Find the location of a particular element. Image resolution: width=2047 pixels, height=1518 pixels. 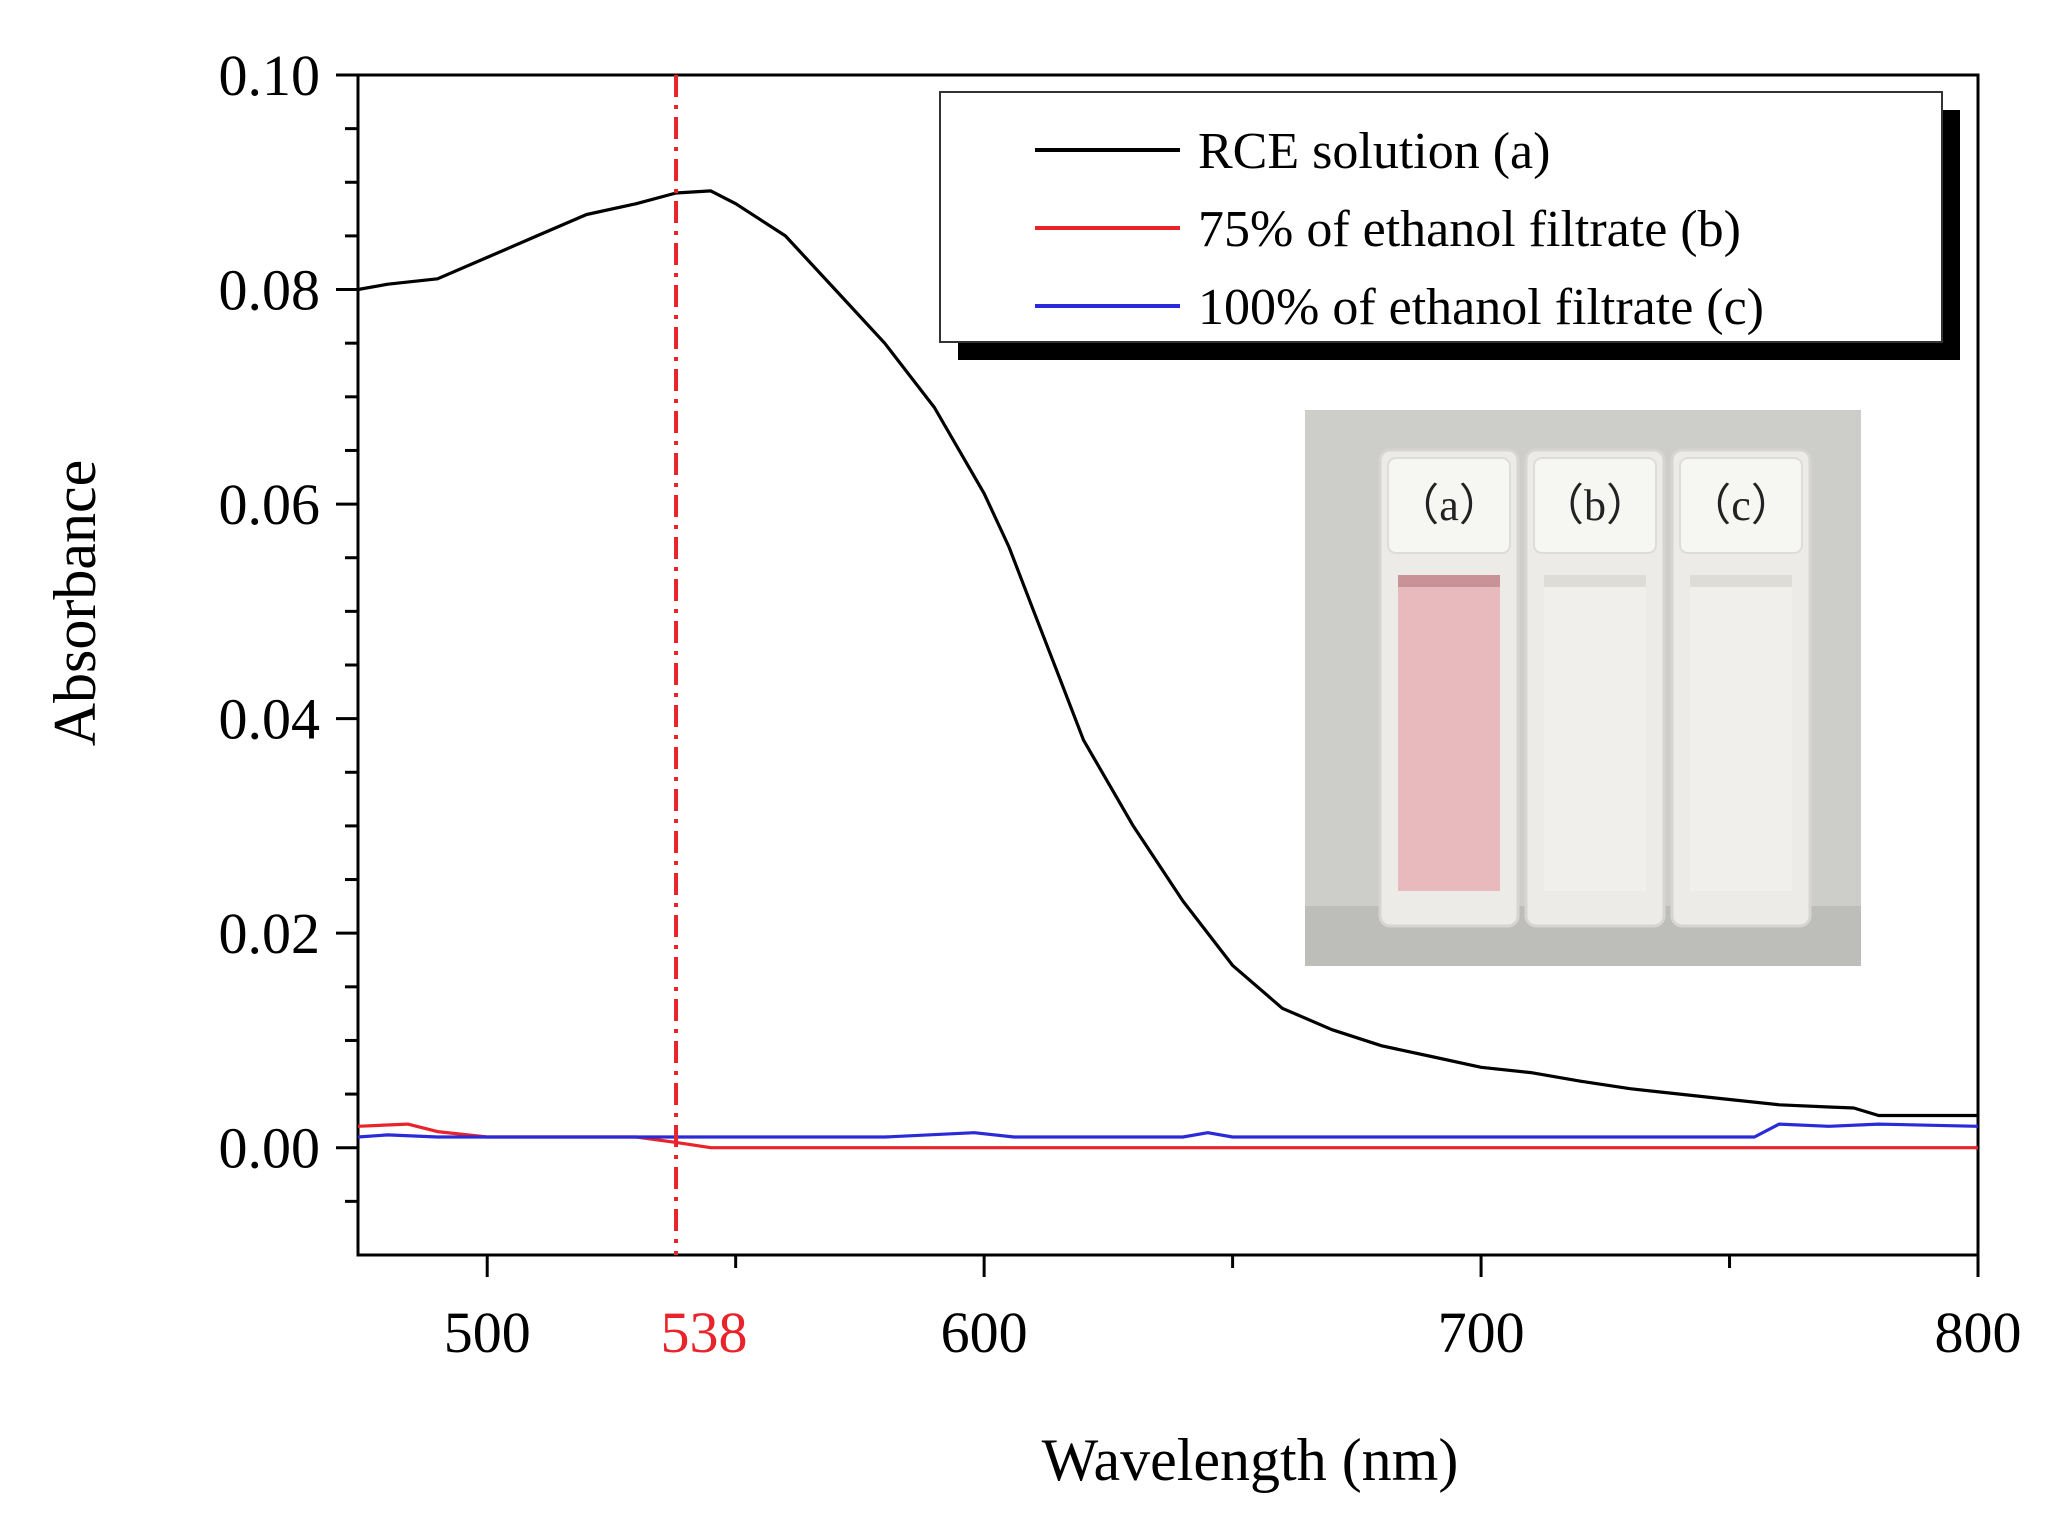

inset-photo: （a） （b） （c） is located at coordinates (1583, 688).